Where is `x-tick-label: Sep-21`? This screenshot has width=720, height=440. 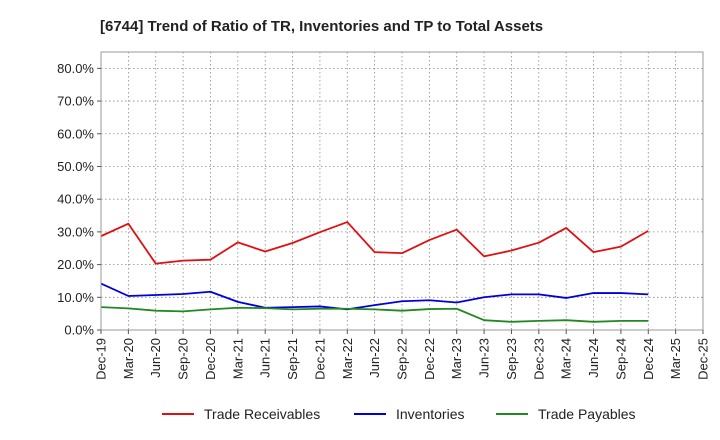 x-tick-label: Sep-21 is located at coordinates (292, 359).